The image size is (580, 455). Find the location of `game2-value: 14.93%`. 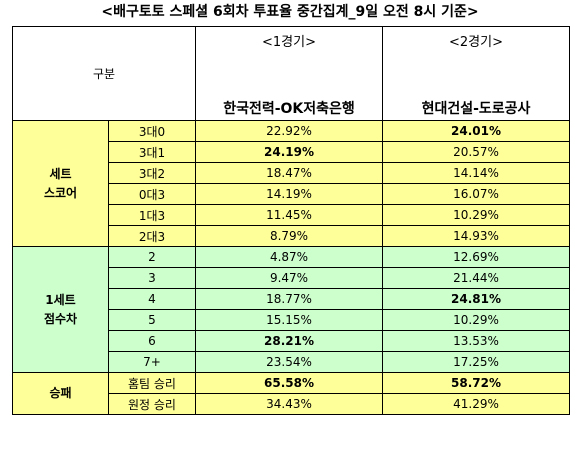

game2-value: 14.93% is located at coordinates (476, 236).